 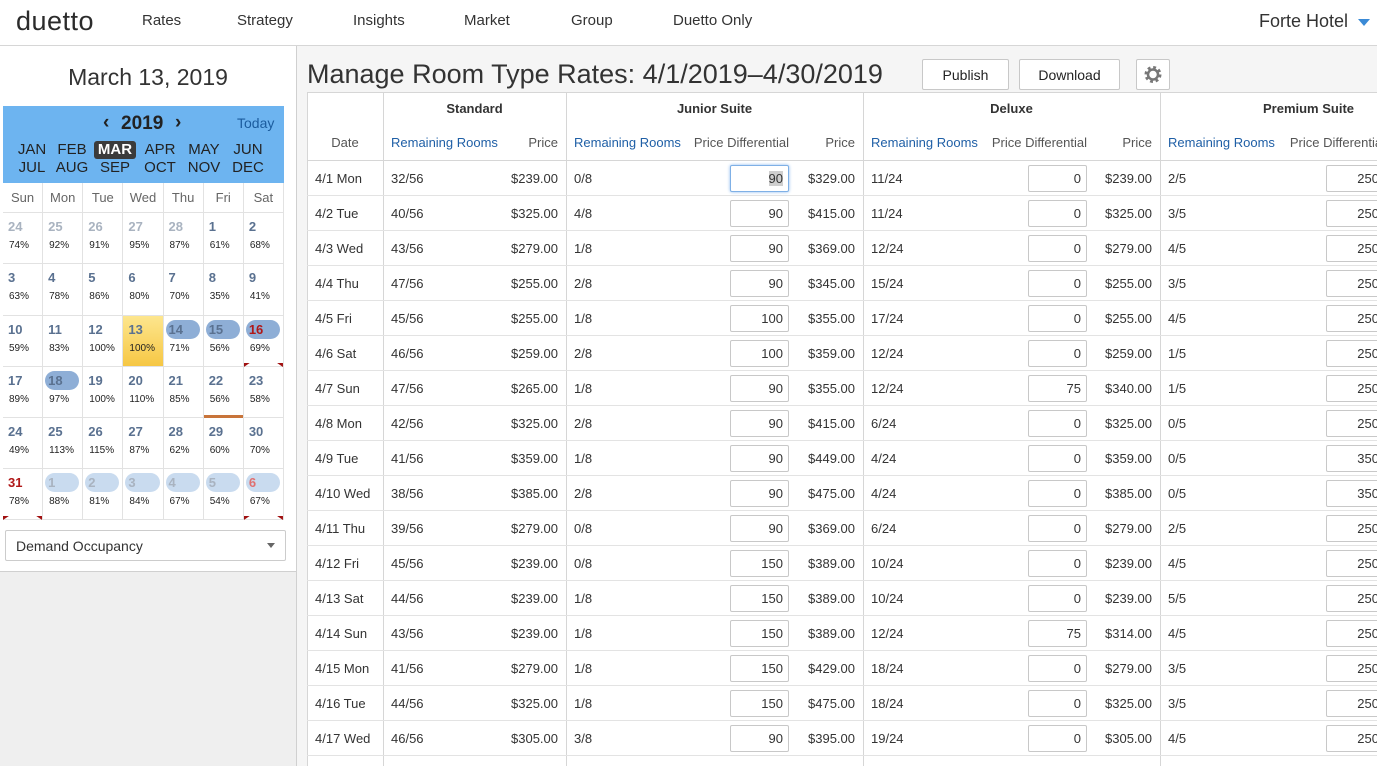 What do you see at coordinates (1069, 74) in the screenshot?
I see `button: Download` at bounding box center [1069, 74].